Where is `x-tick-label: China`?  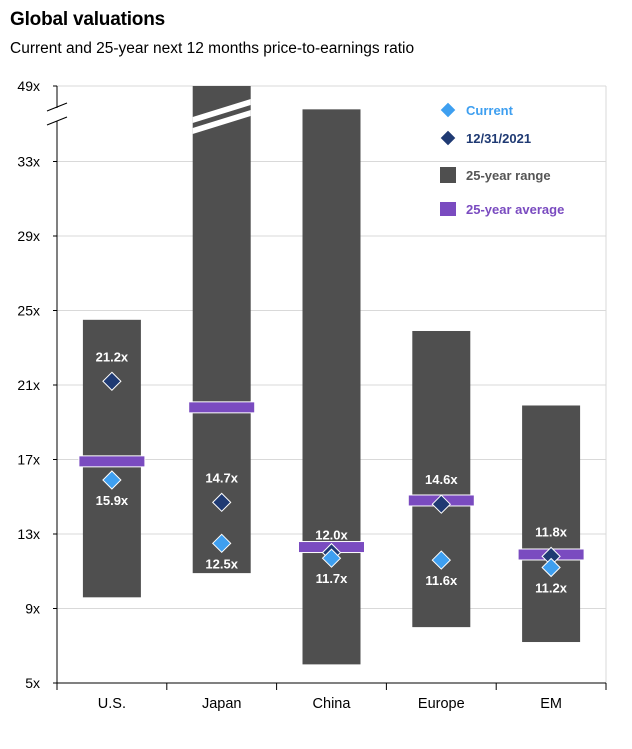 x-tick-label: China is located at coordinates (332, 704).